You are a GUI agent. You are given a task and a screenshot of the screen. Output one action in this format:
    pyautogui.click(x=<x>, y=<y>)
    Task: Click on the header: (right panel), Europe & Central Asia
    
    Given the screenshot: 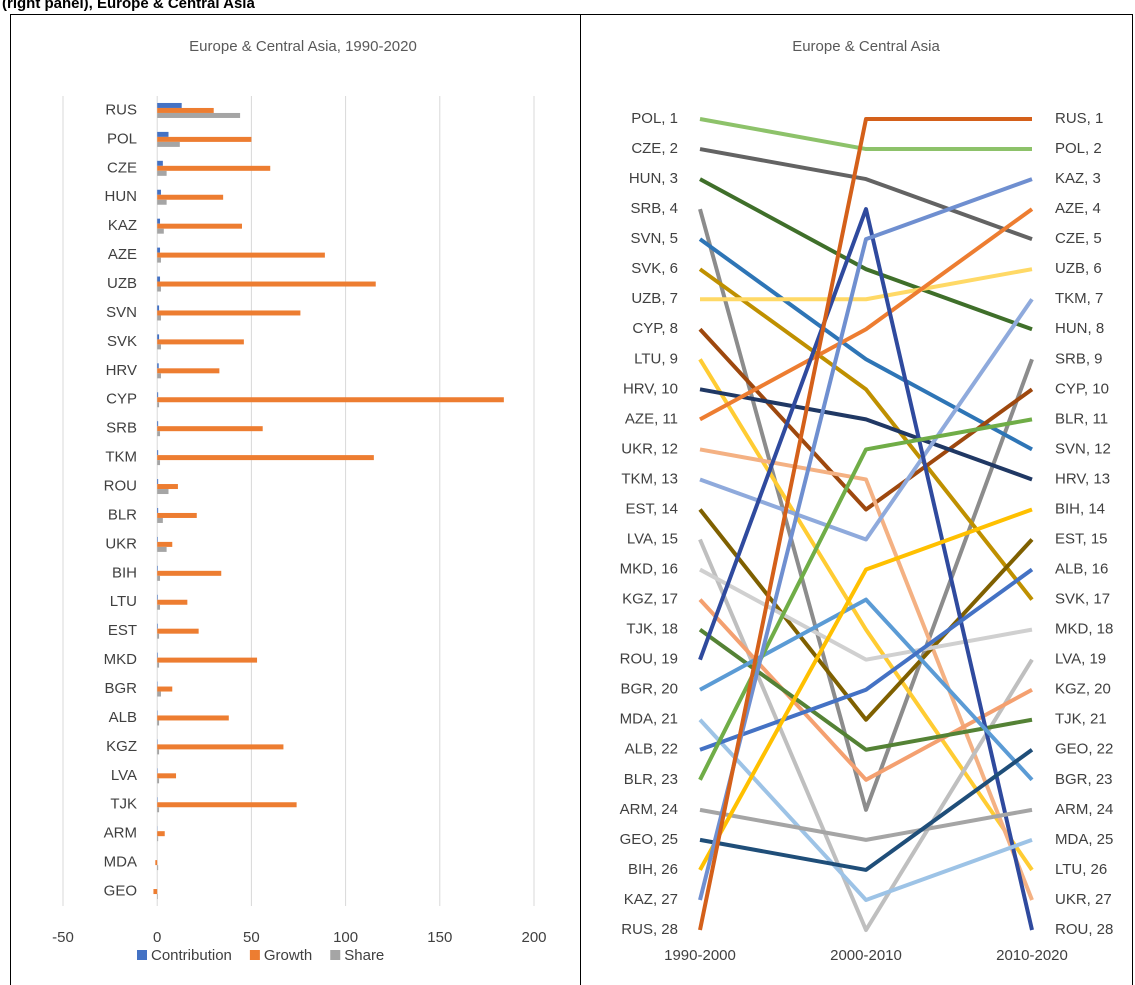 What is the action you would take?
    pyautogui.click(x=128, y=6)
    